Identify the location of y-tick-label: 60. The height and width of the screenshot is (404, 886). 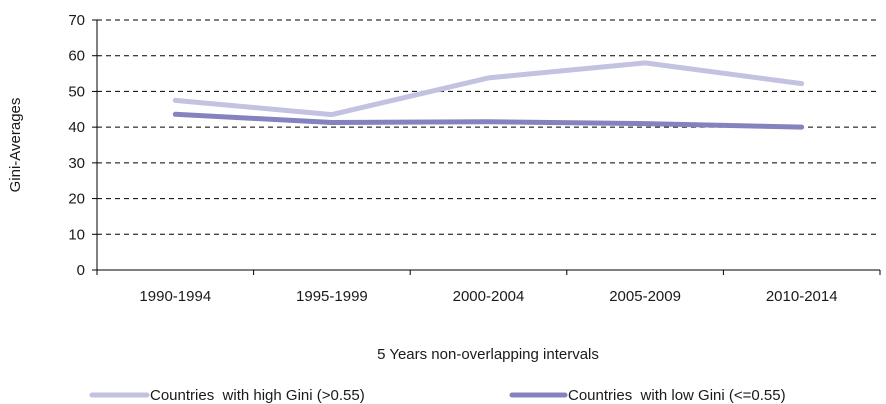
(76, 56).